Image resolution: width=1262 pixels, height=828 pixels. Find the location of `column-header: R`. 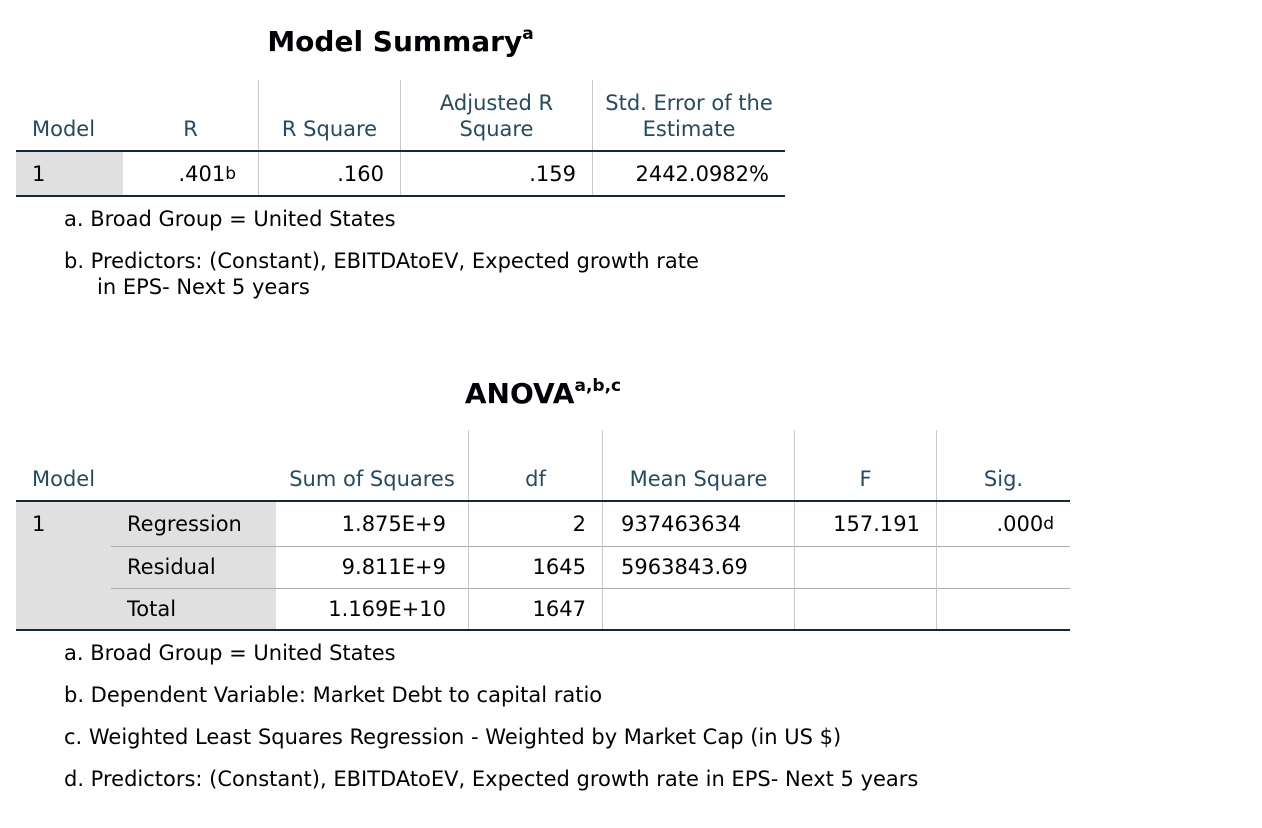

column-header: R is located at coordinates (190, 115).